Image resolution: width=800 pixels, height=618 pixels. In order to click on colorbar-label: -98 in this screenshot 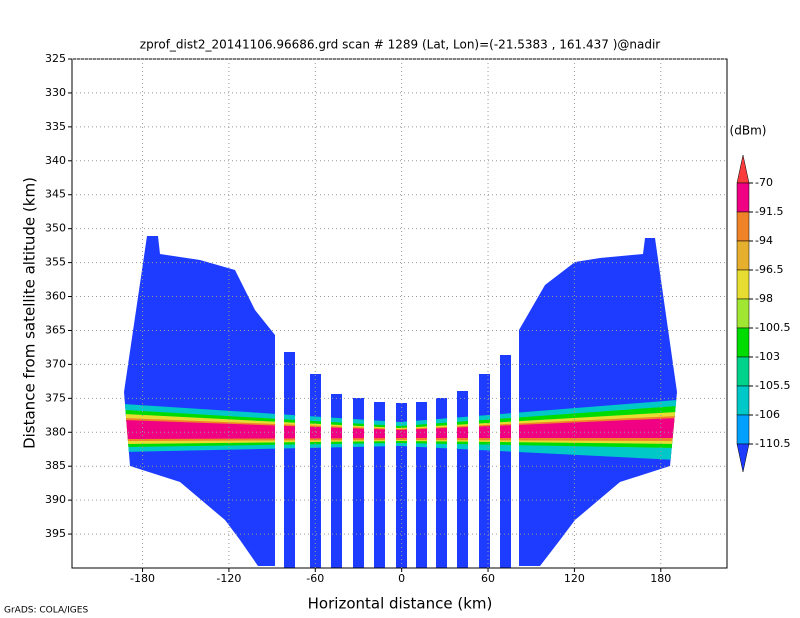, I will do `click(764, 298)`.